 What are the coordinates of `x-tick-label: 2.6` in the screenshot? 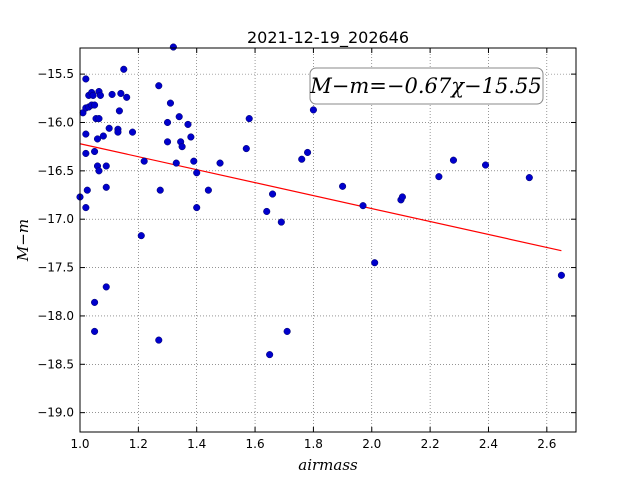 It's located at (546, 444).